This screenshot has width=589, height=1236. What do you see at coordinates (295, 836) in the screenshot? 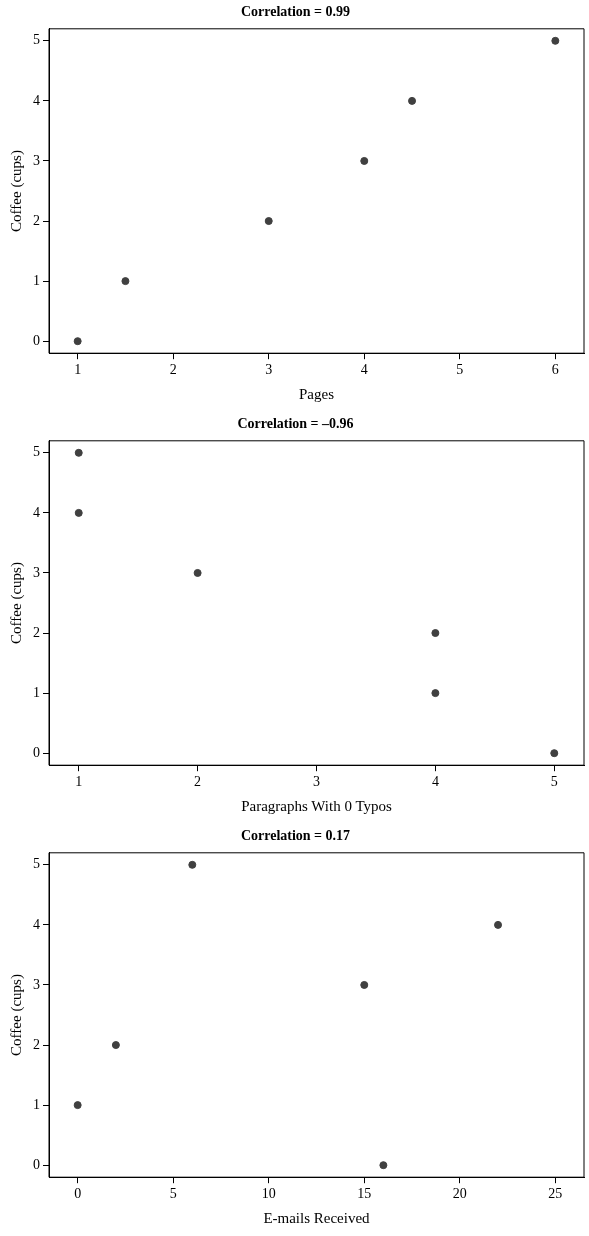
I see `chart-title: Correlation = 0.17` at bounding box center [295, 836].